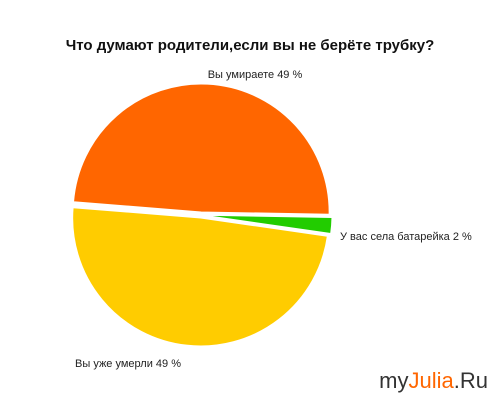 This screenshot has width=500, height=400. I want to click on watermark-part: .Ru, so click(471, 380).